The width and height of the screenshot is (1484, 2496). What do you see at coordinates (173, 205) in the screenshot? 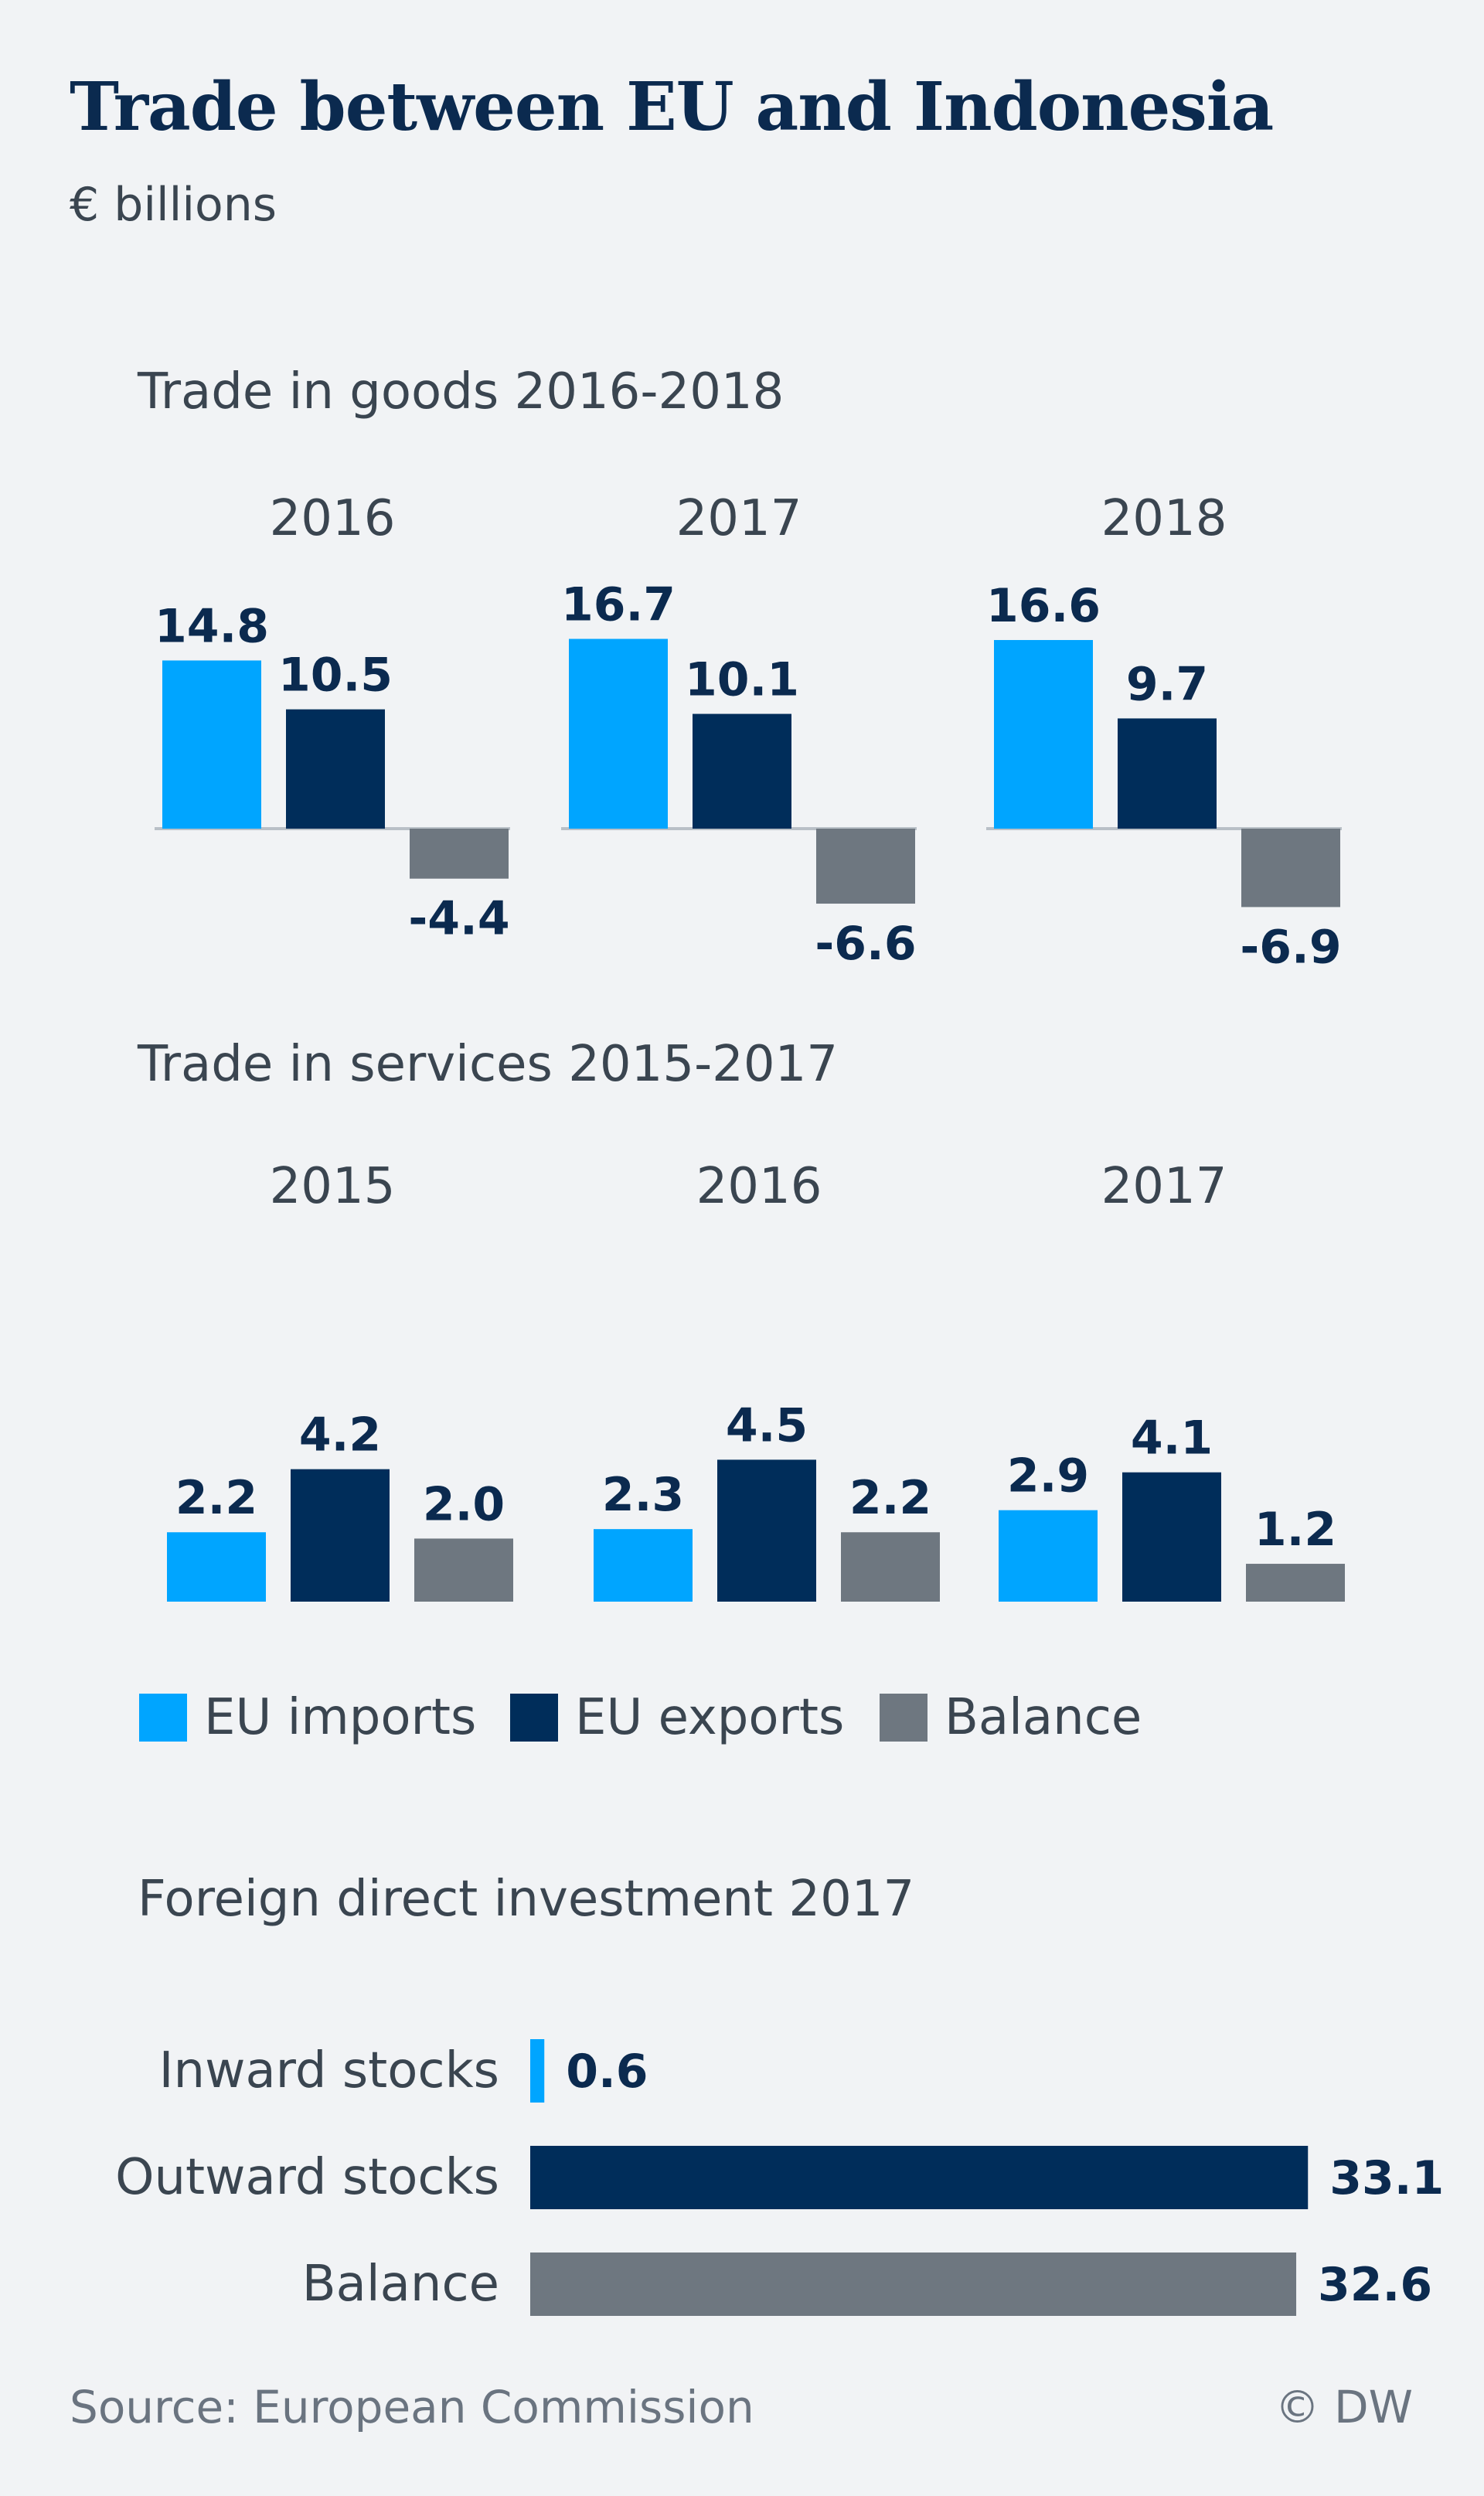
I see `chart-subtitle: € billions` at bounding box center [173, 205].